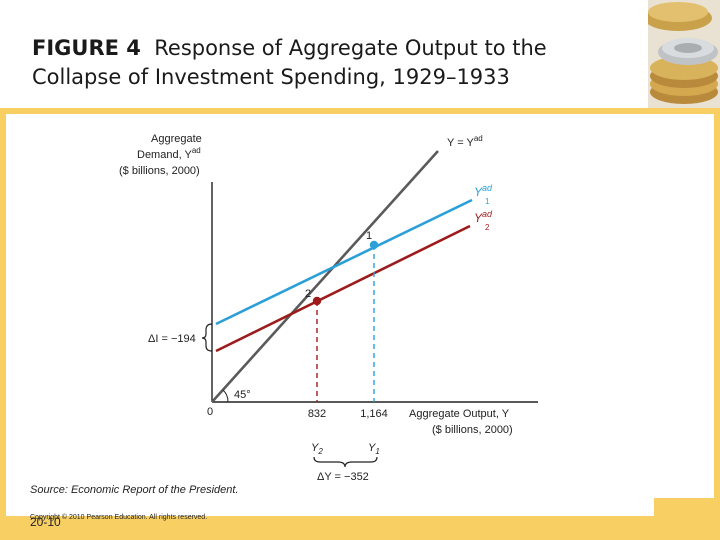 Image resolution: width=720 pixels, height=540 pixels. What do you see at coordinates (317, 414) in the screenshot?
I see `x-tick-832: 832` at bounding box center [317, 414].